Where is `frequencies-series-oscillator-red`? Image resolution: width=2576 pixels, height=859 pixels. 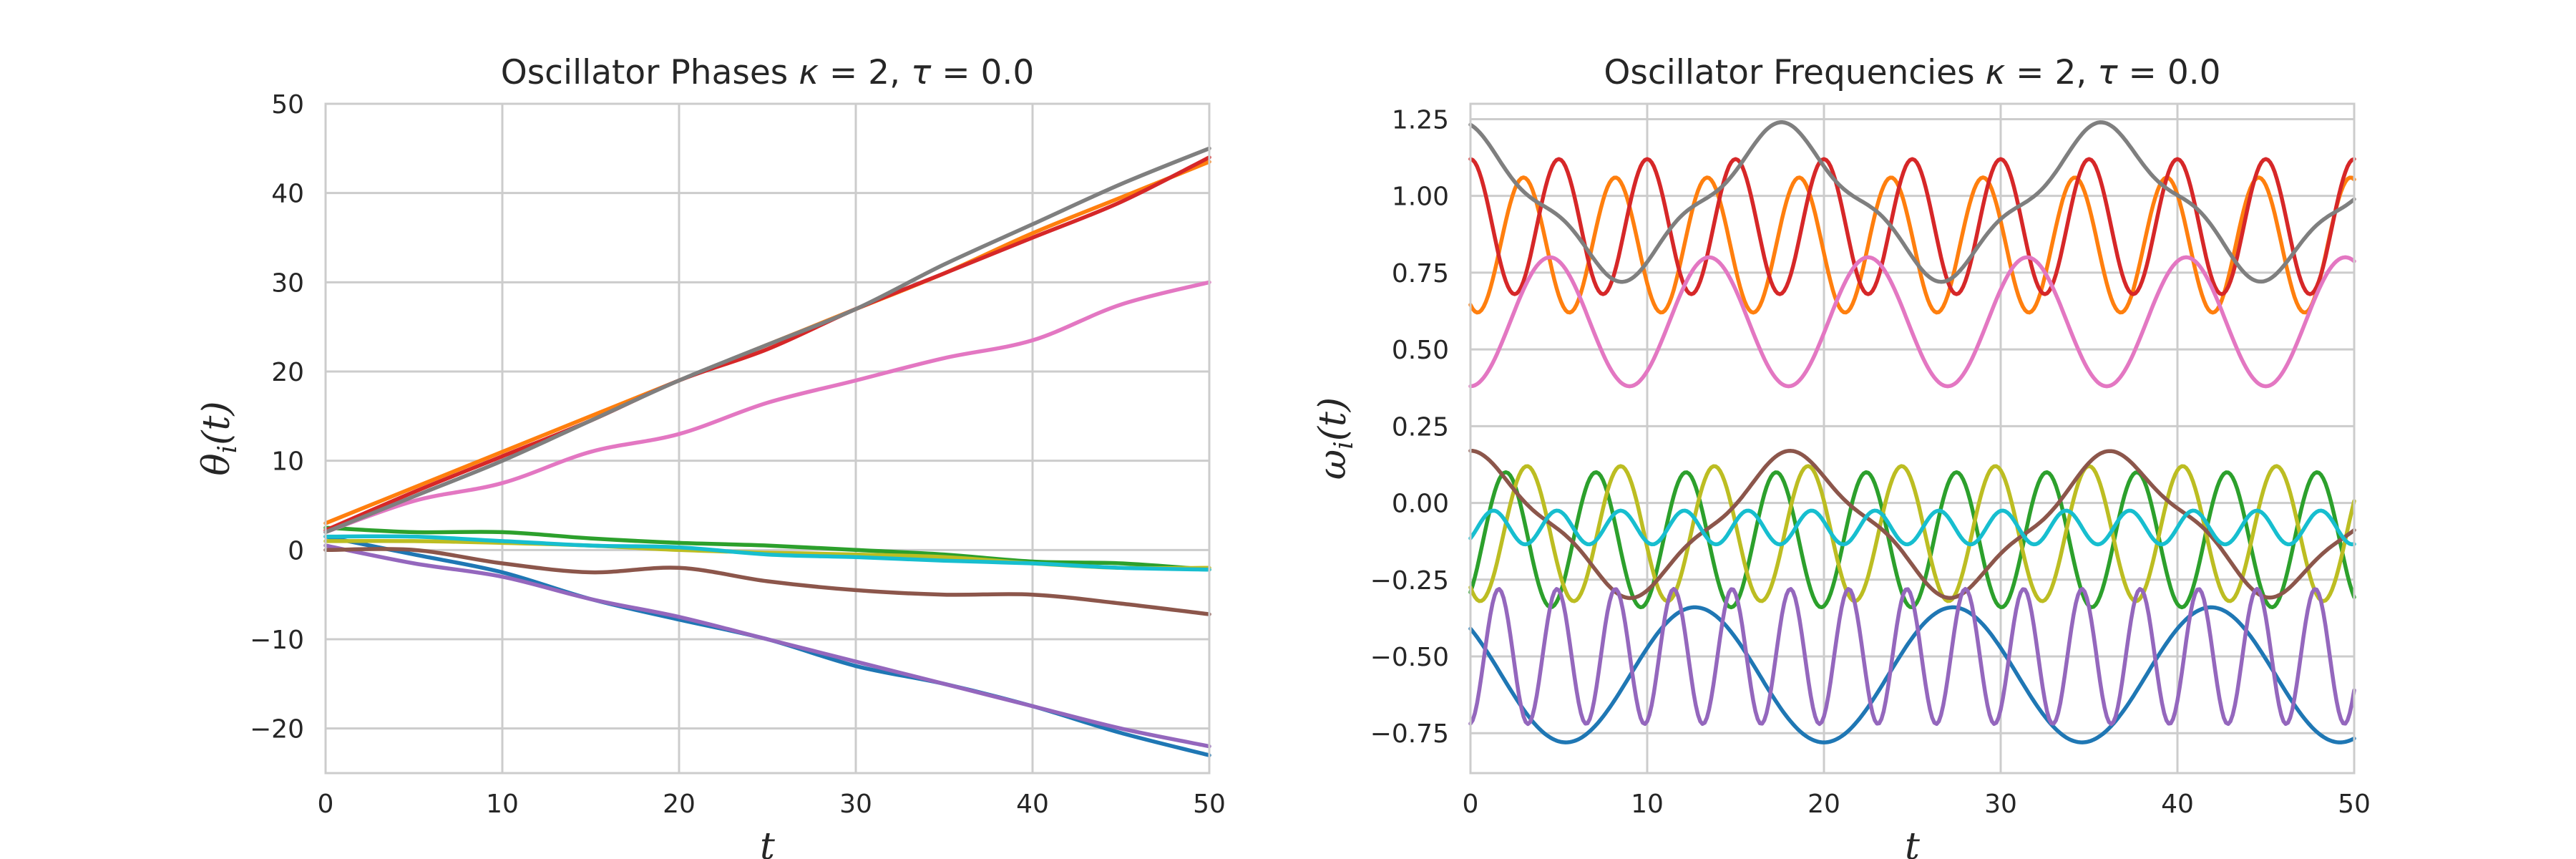
frequencies-series-oscillator-red is located at coordinates (1912, 226).